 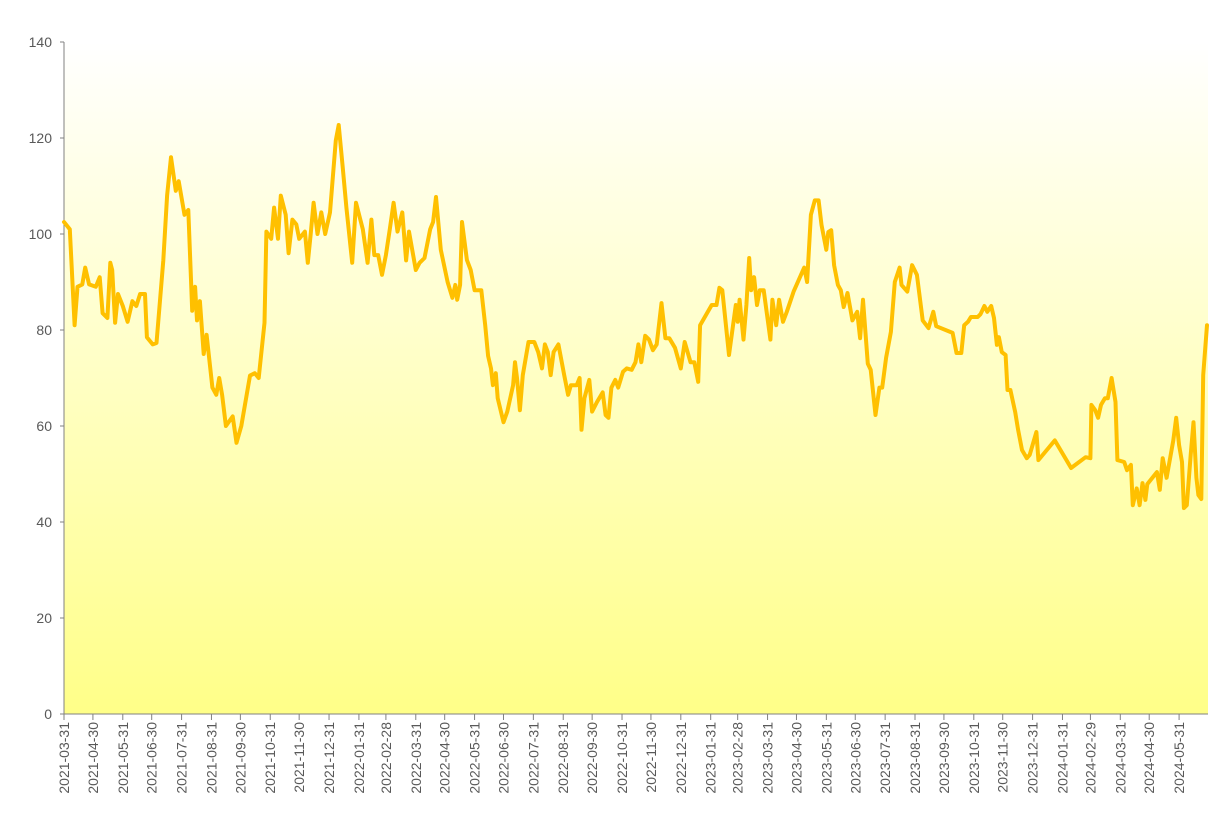 What do you see at coordinates (533, 758) in the screenshot?
I see `x-tick-label: 2022-07-31` at bounding box center [533, 758].